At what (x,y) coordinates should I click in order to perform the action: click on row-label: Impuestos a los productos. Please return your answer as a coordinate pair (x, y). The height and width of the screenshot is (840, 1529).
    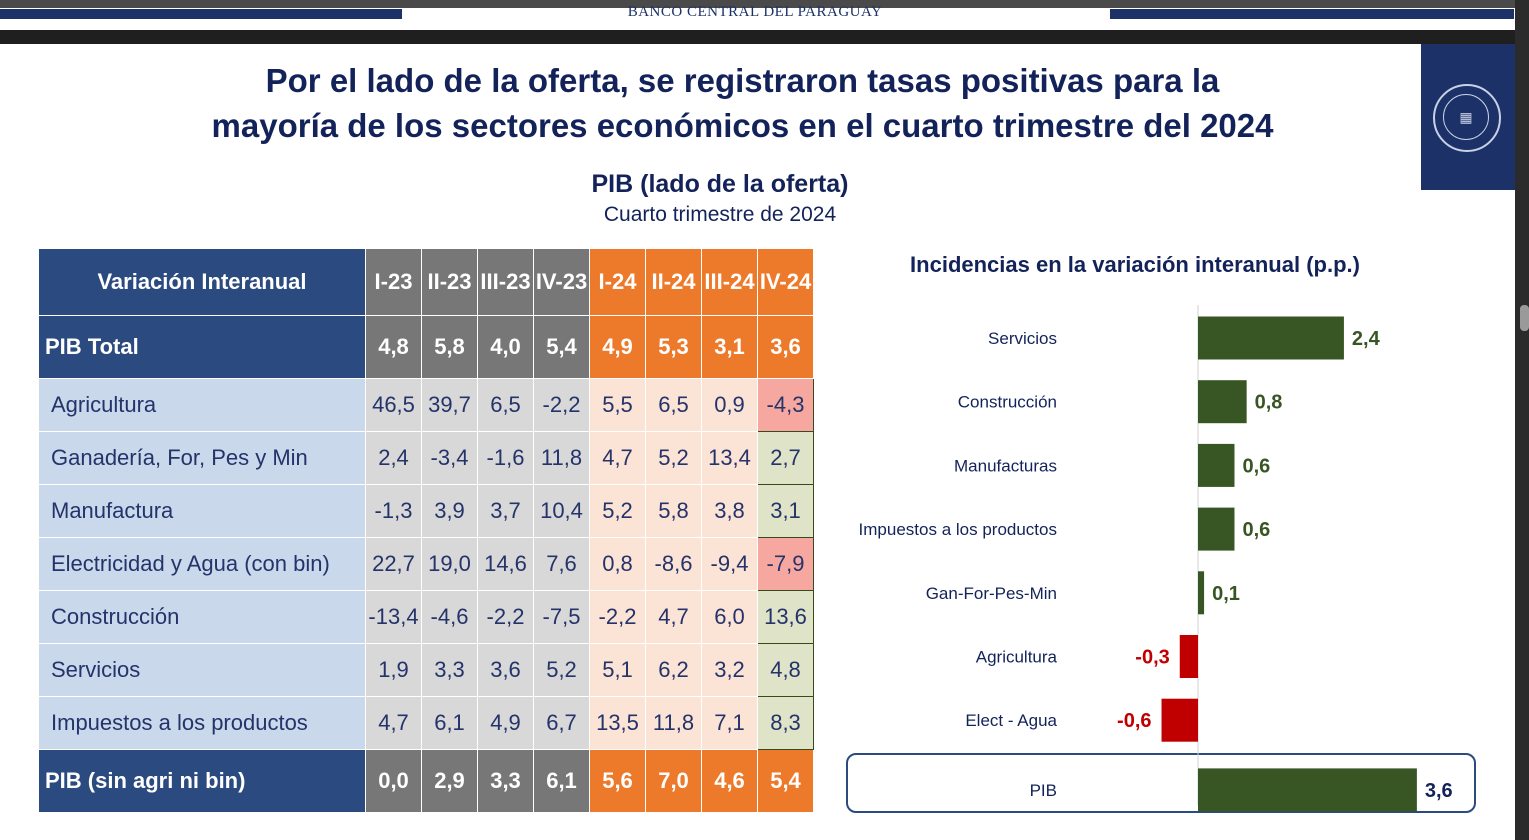
    Looking at the image, I should click on (202, 723).